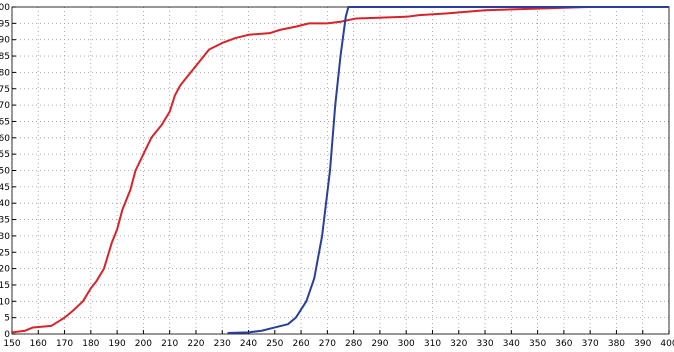 The image size is (674, 352). I want to click on x-tick-label: 360, so click(563, 344).